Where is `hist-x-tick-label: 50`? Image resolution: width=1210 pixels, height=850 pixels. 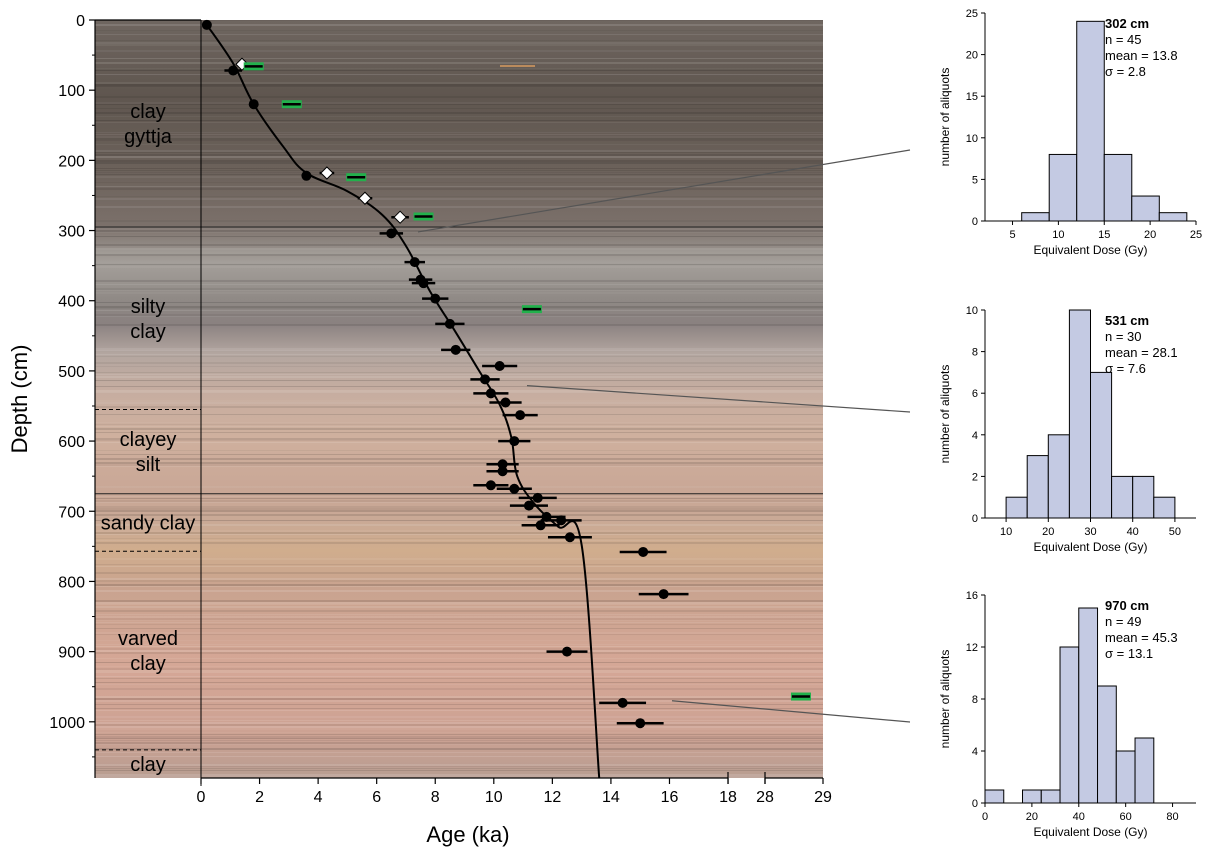 hist-x-tick-label: 50 is located at coordinates (1175, 532).